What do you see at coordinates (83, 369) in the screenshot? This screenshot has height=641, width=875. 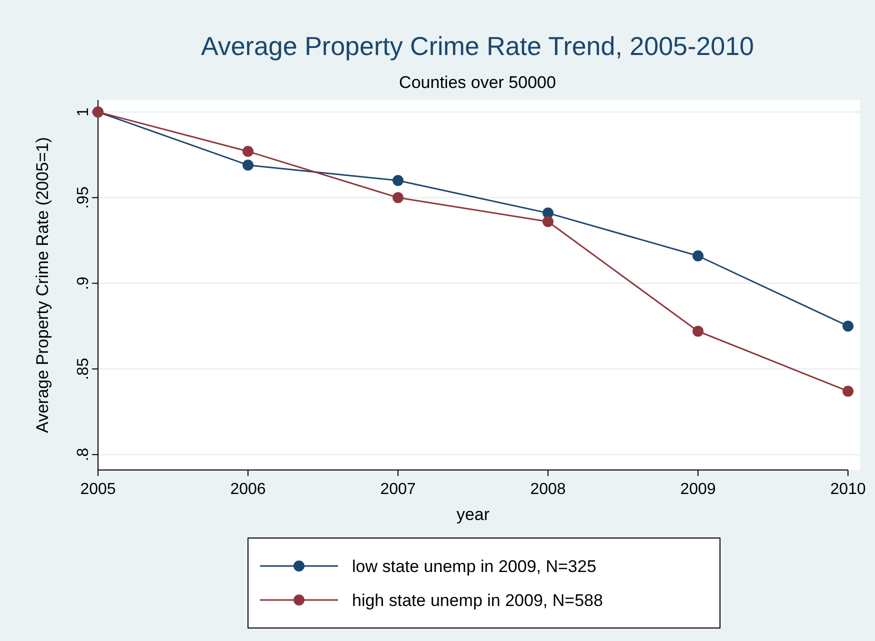 I see `y-tick-label: .85` at bounding box center [83, 369].